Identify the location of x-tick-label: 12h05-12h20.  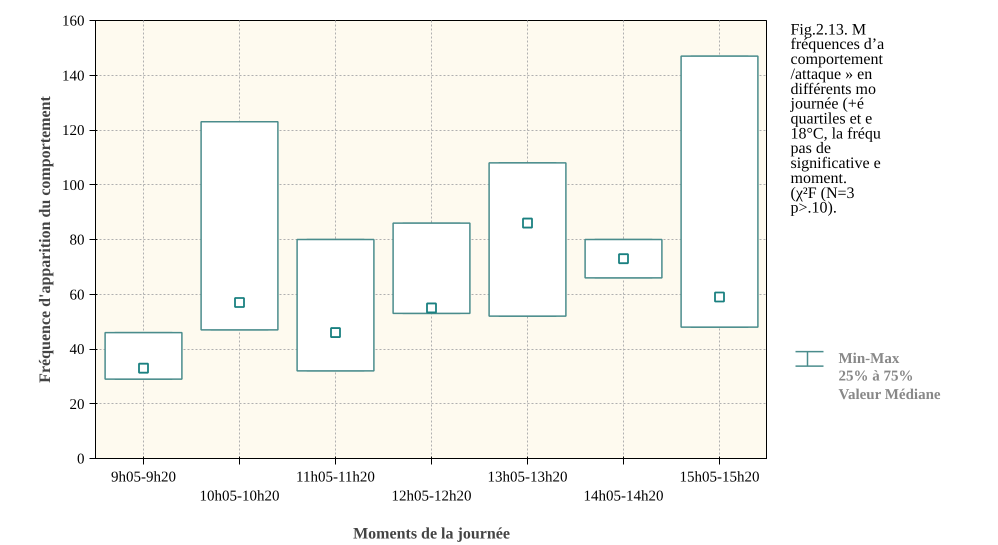
(432, 496).